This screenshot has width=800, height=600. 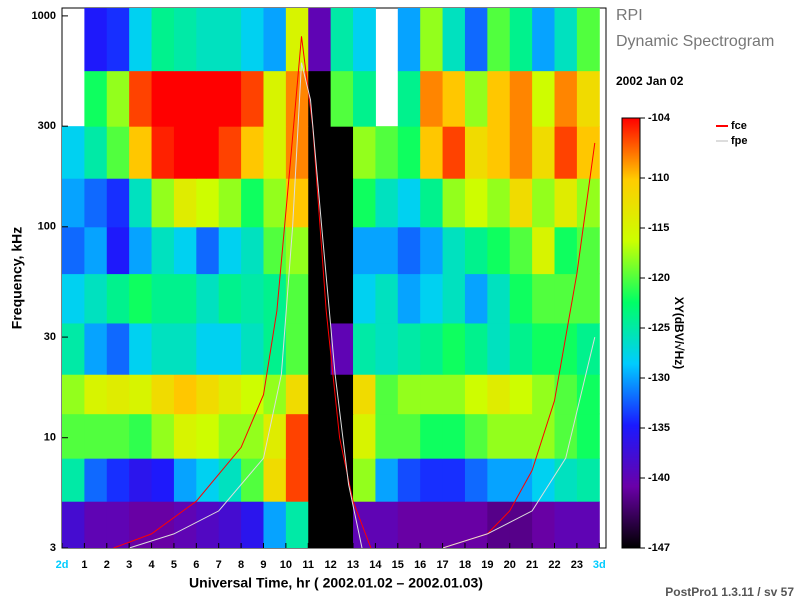 What do you see at coordinates (196, 565) in the screenshot?
I see `x-tick-label: 6` at bounding box center [196, 565].